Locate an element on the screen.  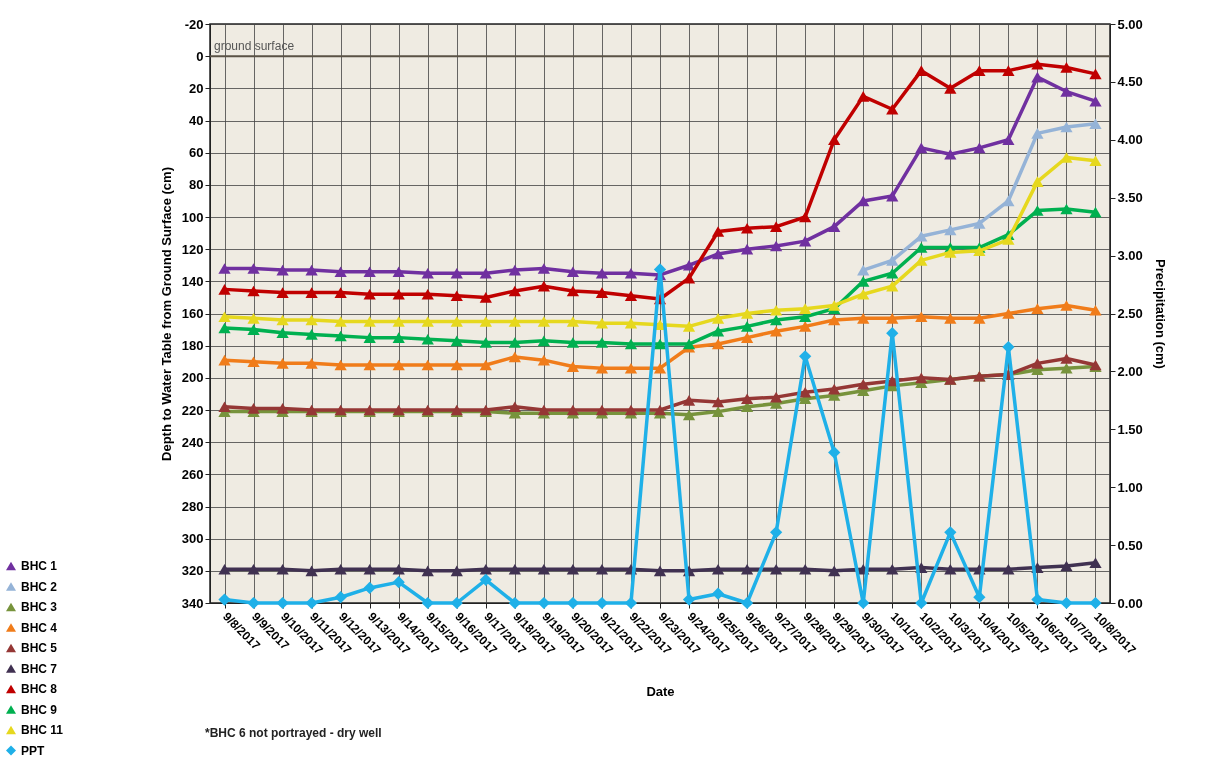
y-tick-label: 280 is located at coordinates (192, 506).